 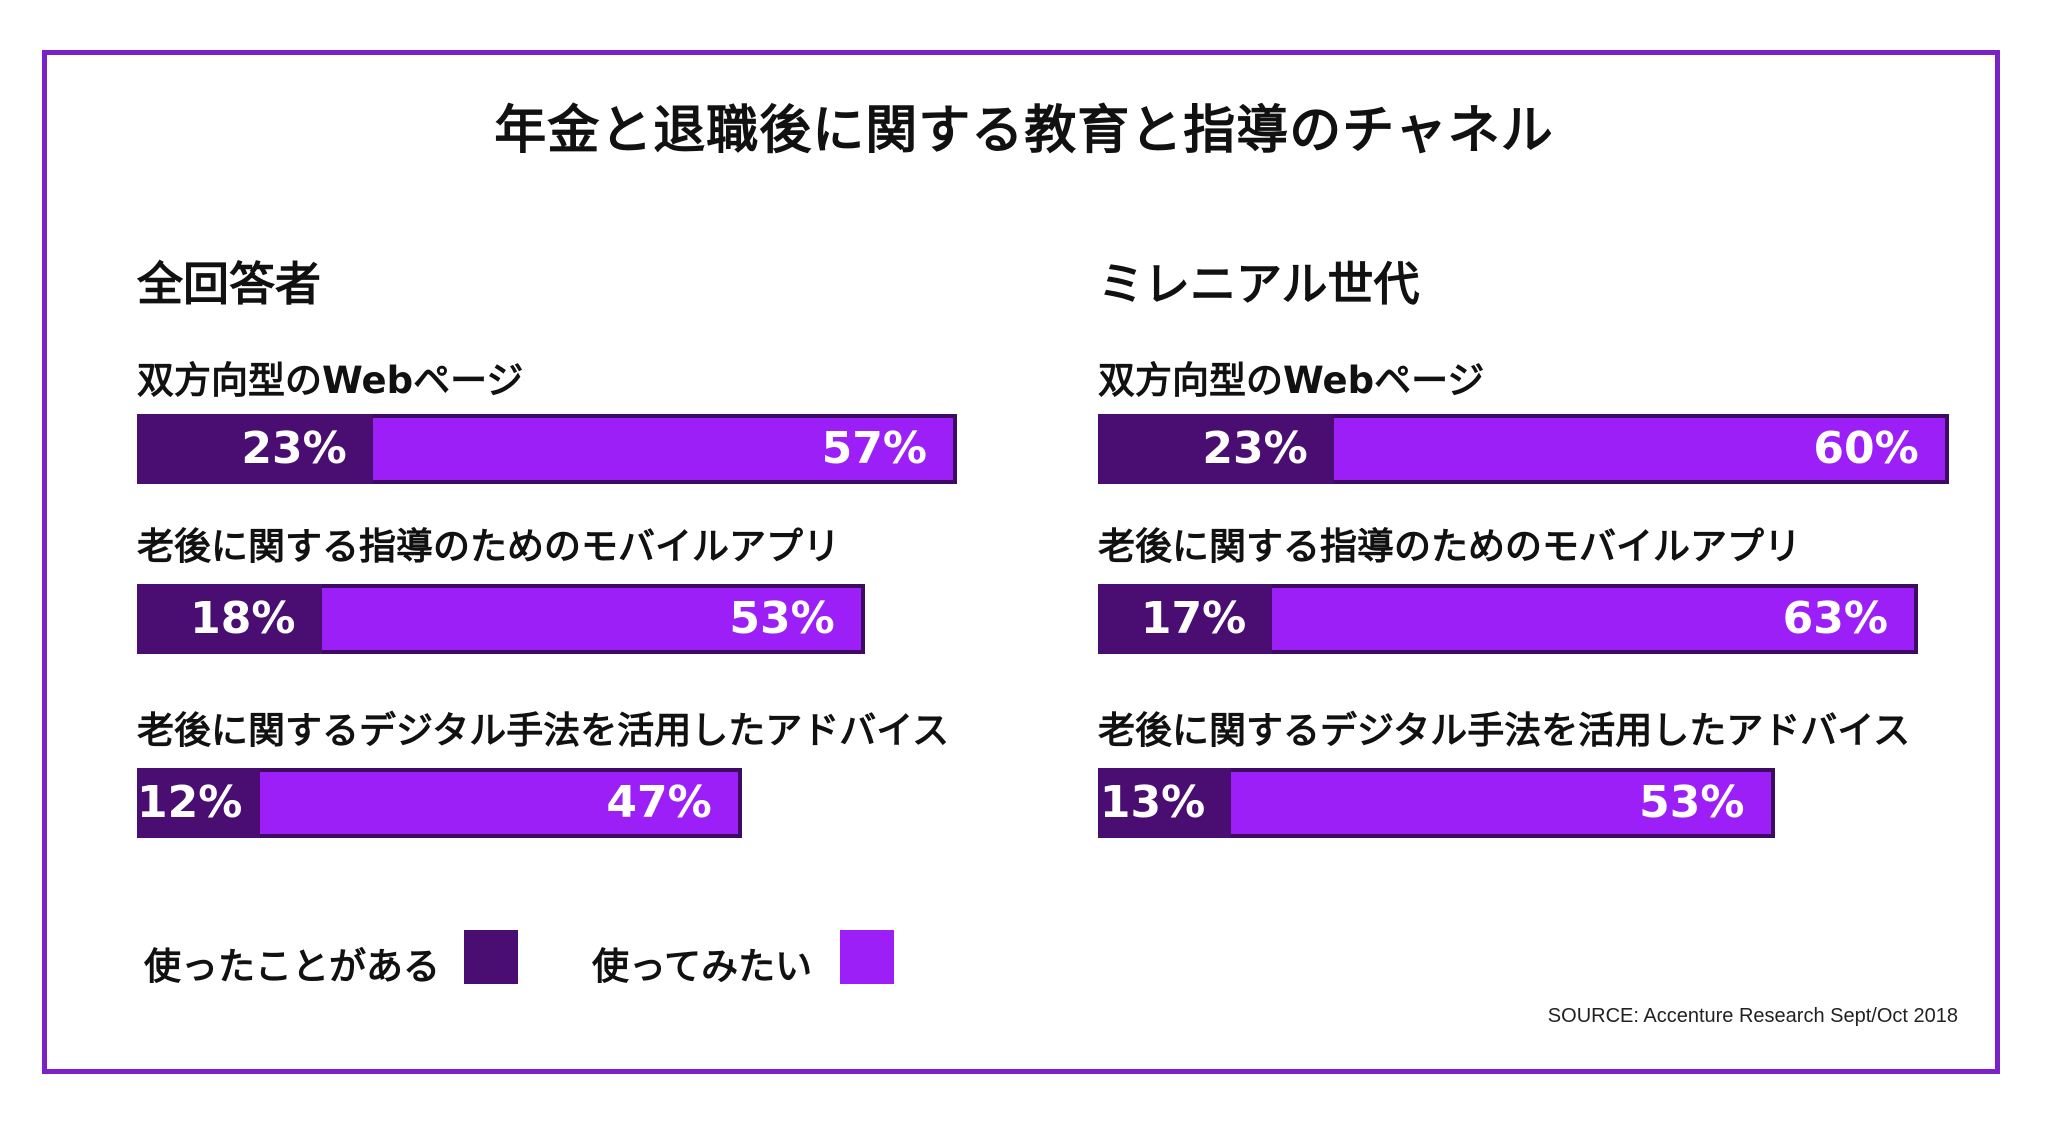 I want to click on legend-label-want: 使ってみたい, so click(x=702, y=966).